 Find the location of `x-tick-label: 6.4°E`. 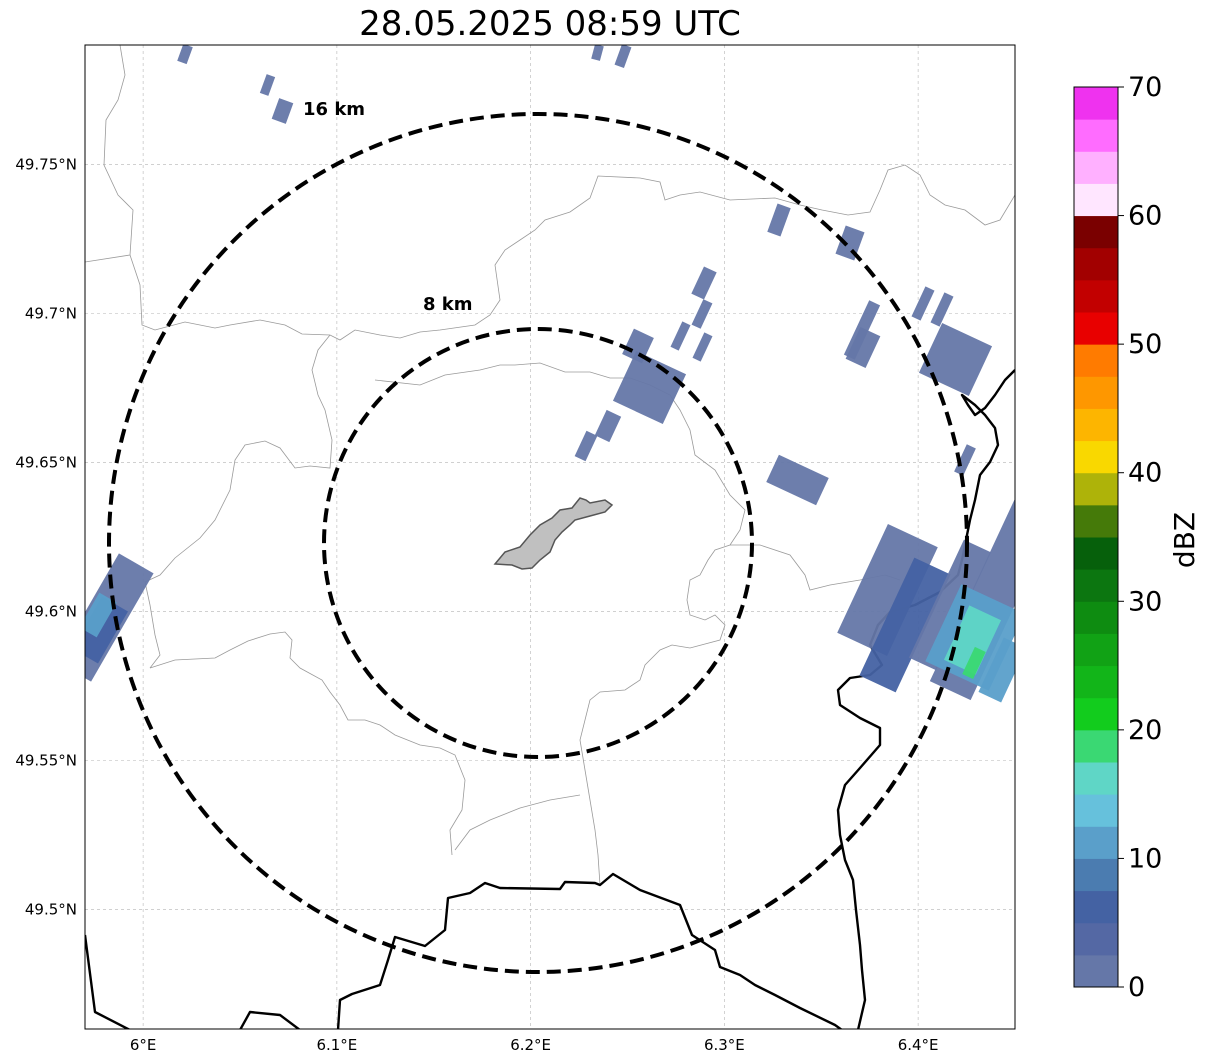

x-tick-label: 6.4°E is located at coordinates (918, 1045).